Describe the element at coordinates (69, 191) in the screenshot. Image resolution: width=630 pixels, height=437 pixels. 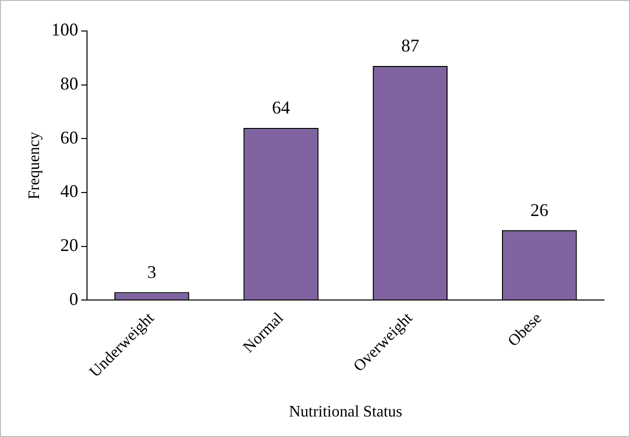
I see `y-tick-label: 40` at that location.